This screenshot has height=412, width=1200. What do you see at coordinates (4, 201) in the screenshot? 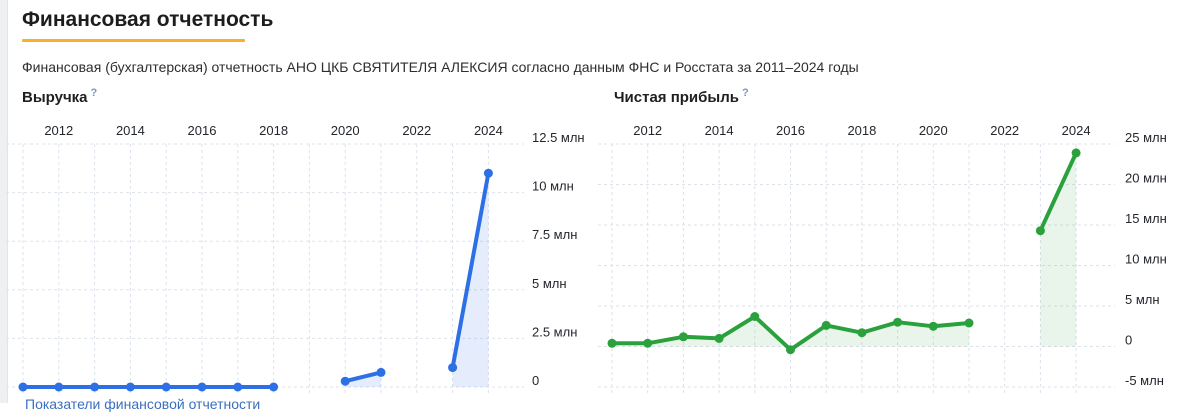
I see `page-edge-strip` at bounding box center [4, 201].